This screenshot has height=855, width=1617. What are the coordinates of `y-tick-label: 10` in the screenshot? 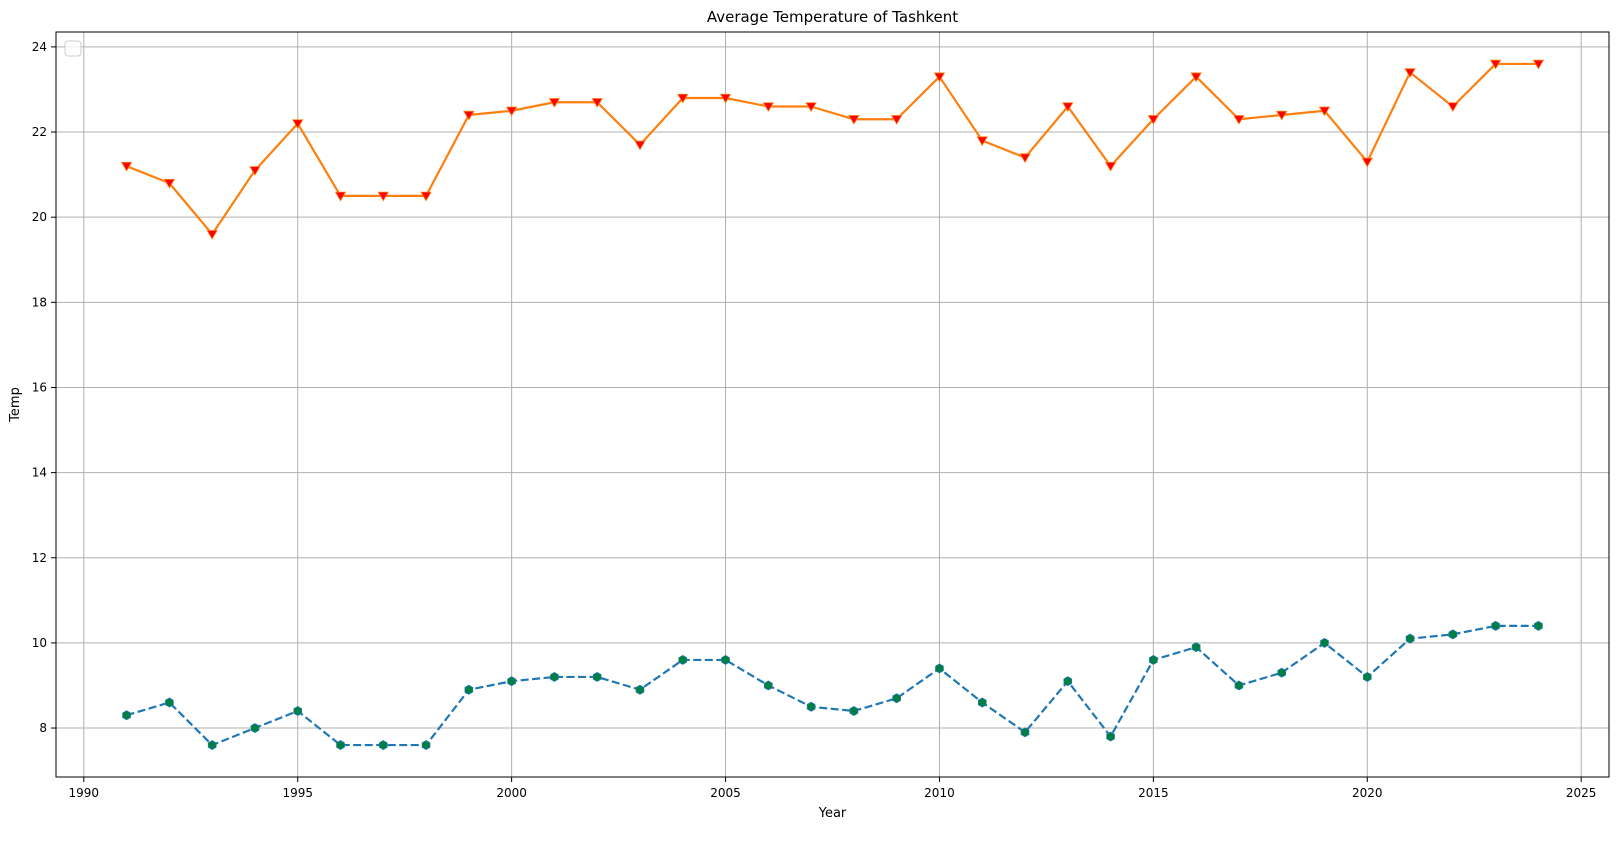 It's located at (39, 643).